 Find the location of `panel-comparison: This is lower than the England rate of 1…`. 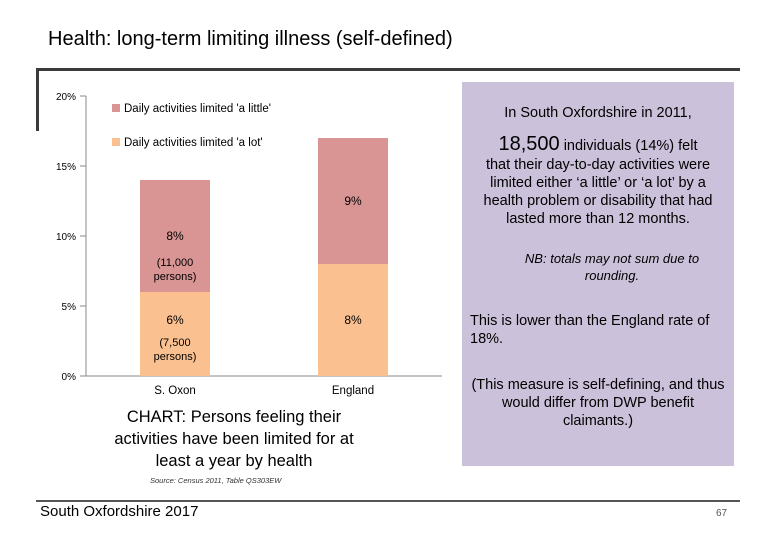

panel-comparison: This is lower than the England rate of 1… is located at coordinates (590, 330).